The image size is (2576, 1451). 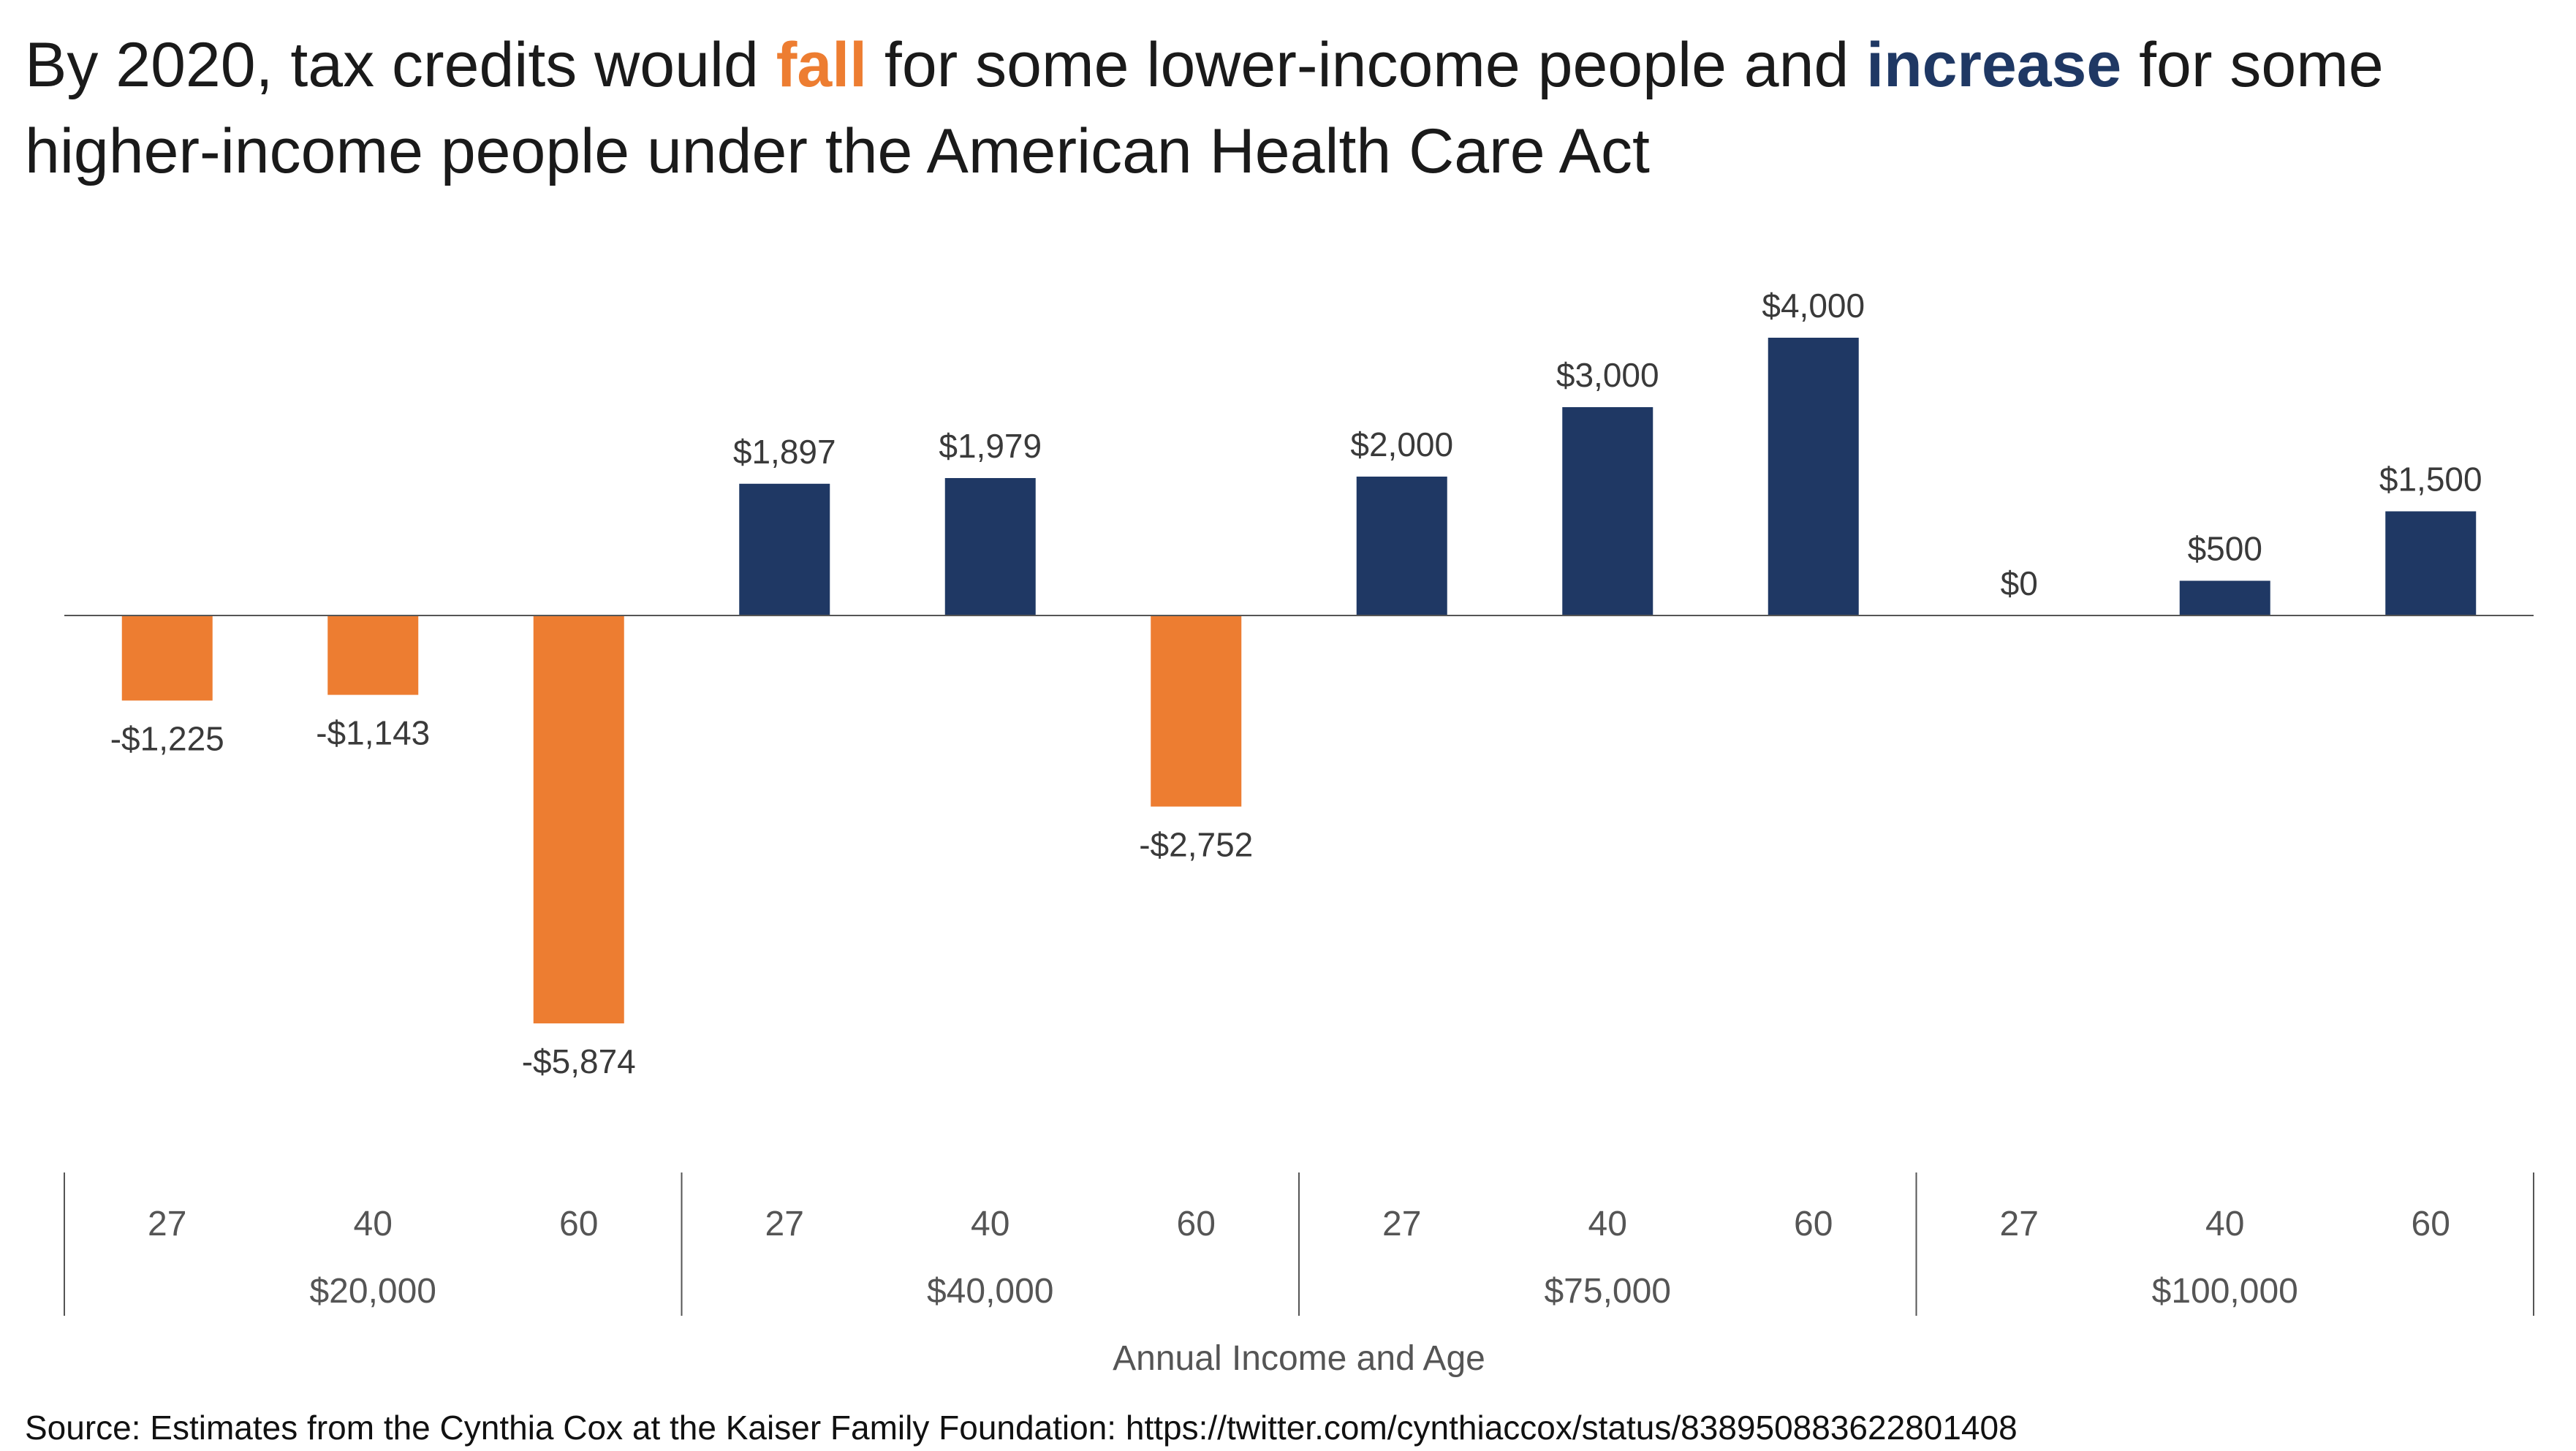 What do you see at coordinates (990, 1224) in the screenshot?
I see `x-tick-label-4: 40` at bounding box center [990, 1224].